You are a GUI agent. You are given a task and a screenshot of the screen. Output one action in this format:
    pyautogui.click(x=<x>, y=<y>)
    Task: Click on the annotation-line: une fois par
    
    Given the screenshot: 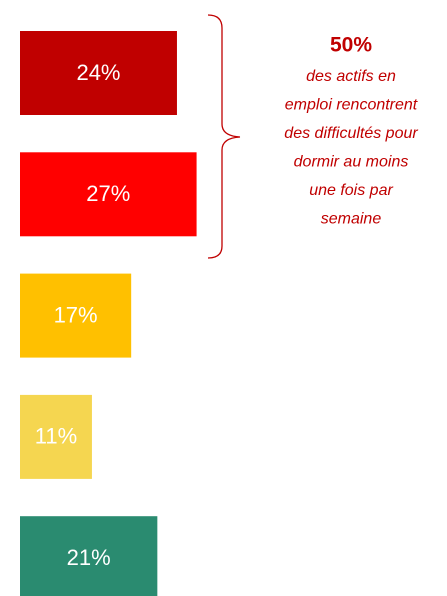 What is the action you would take?
    pyautogui.click(x=351, y=190)
    